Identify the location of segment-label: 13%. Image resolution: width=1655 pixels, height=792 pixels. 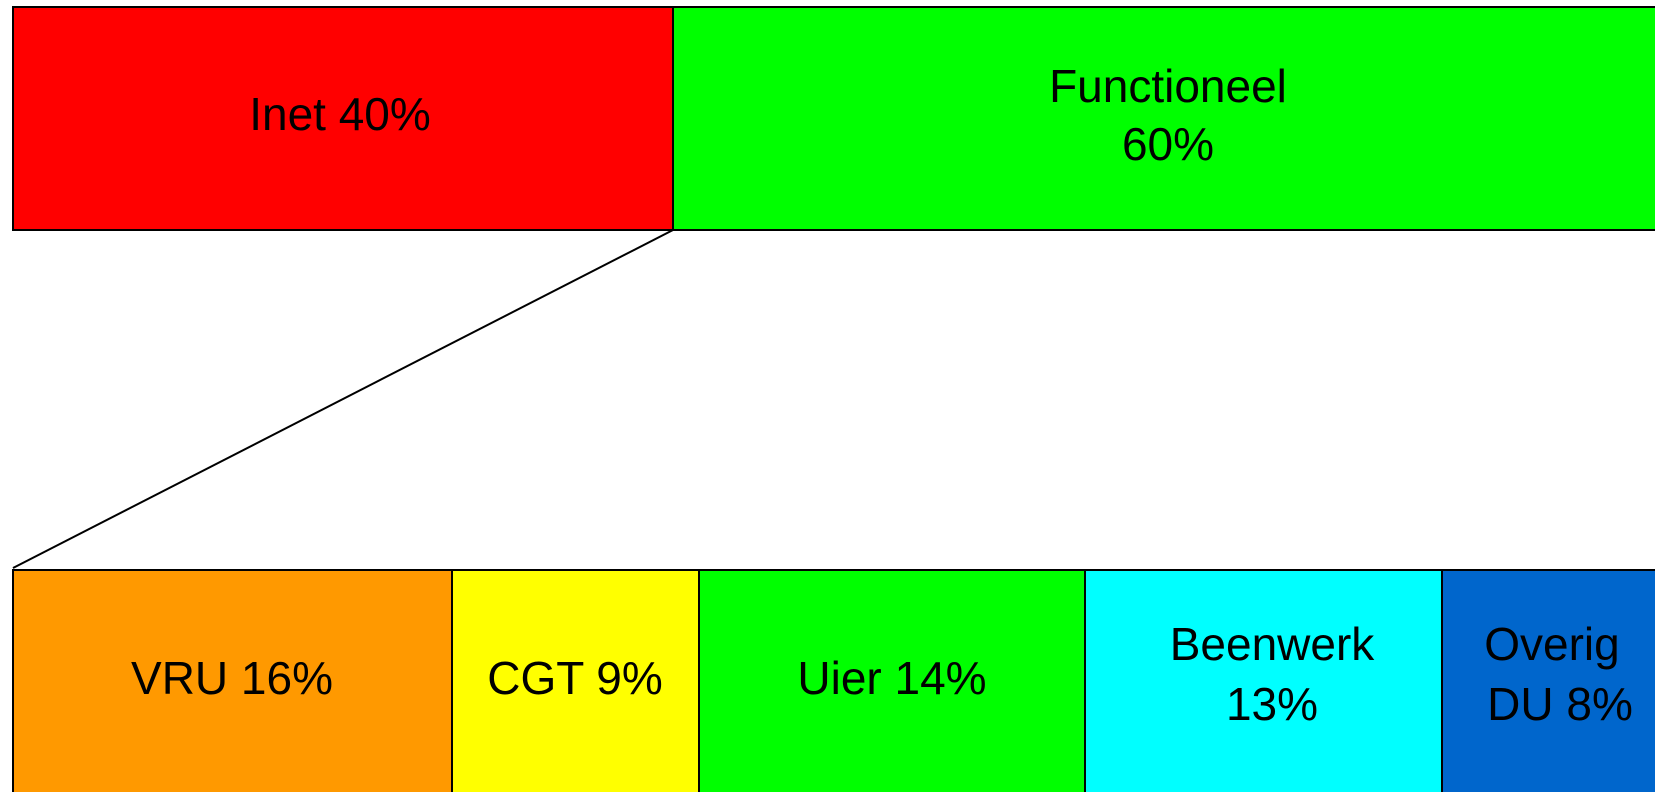
(1272, 704).